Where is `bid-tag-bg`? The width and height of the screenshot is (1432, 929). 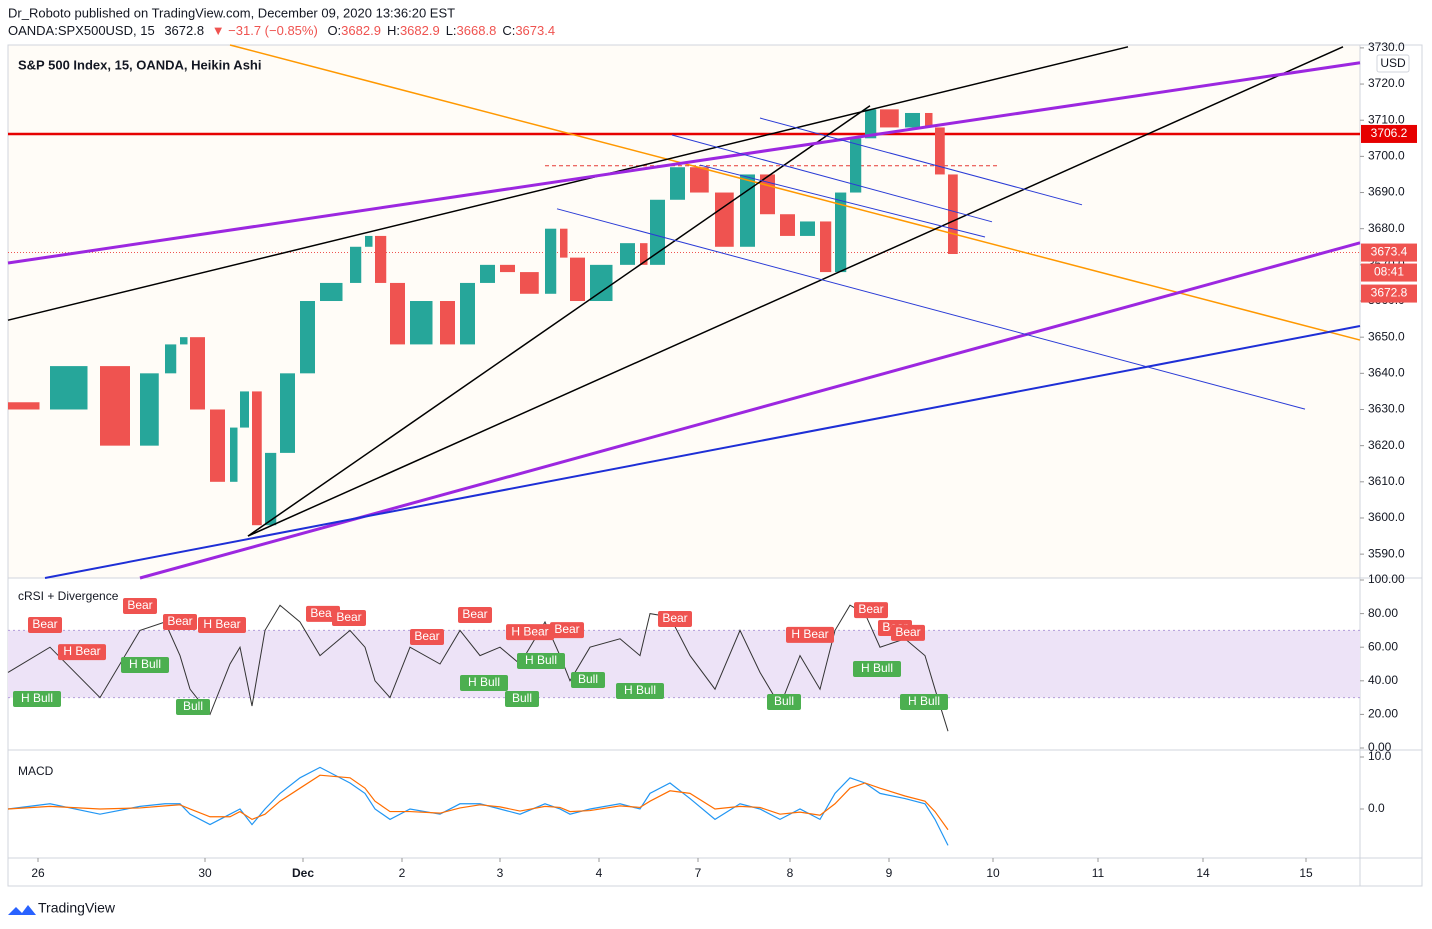 bid-tag-bg is located at coordinates (1389, 293).